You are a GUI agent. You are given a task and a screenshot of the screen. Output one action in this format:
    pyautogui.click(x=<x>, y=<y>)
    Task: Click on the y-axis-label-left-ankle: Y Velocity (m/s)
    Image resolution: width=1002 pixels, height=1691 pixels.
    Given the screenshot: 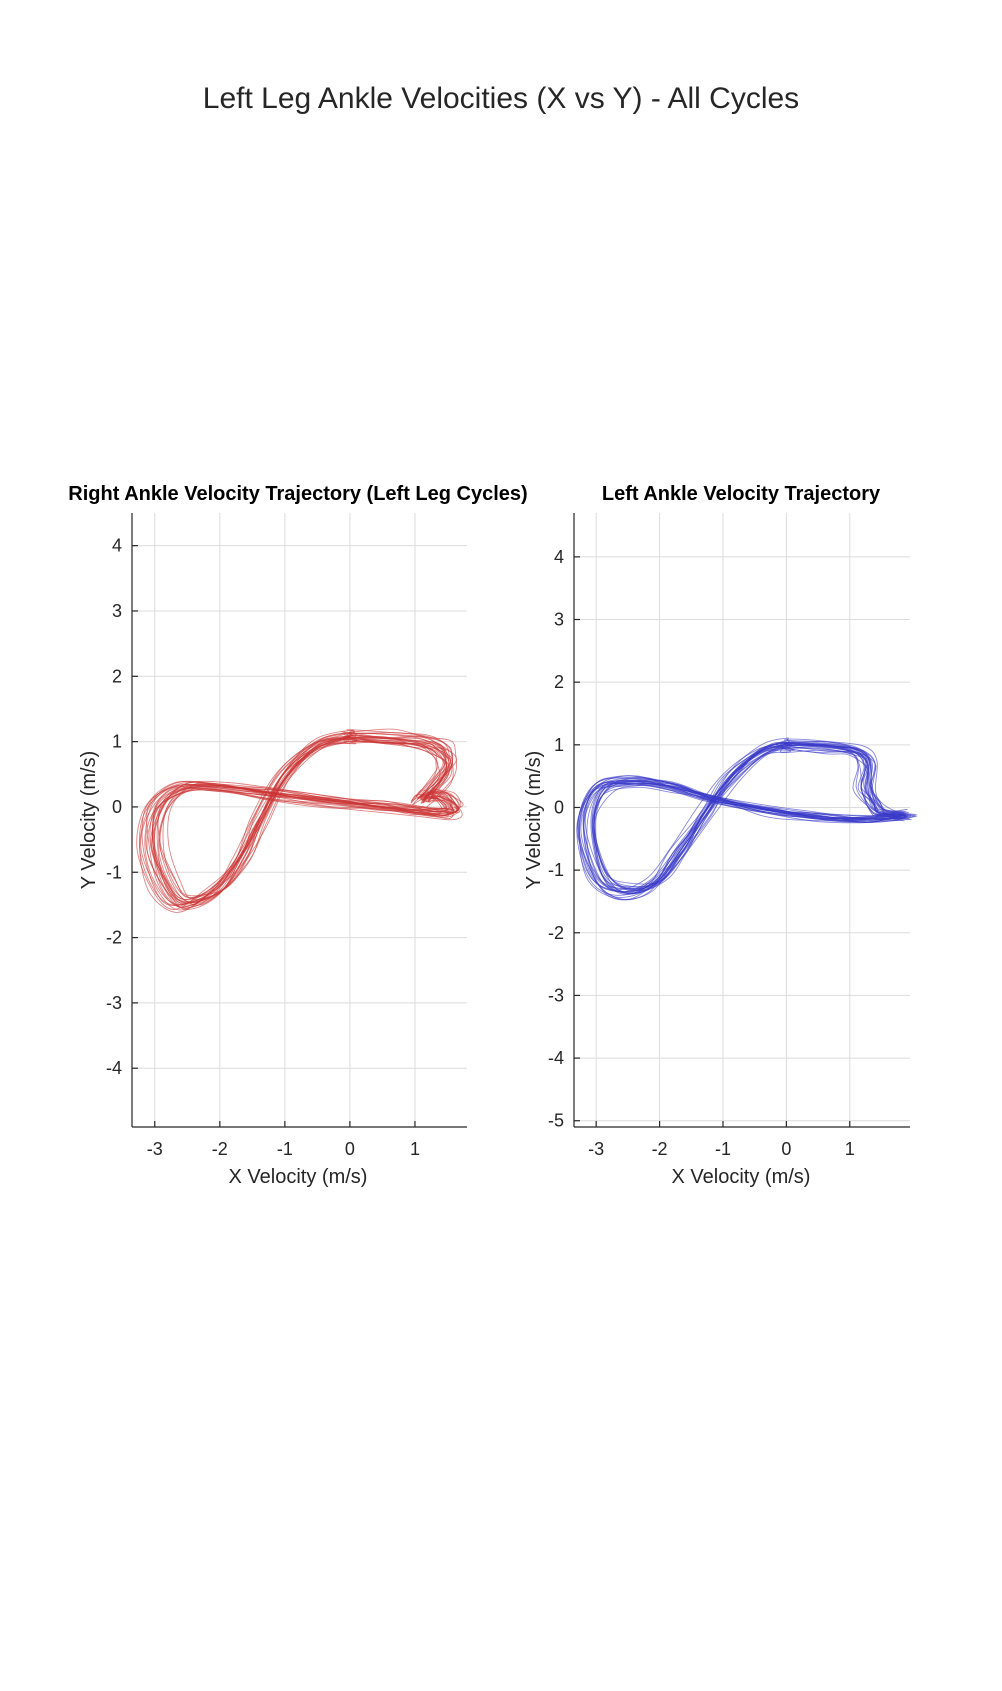 What is the action you would take?
    pyautogui.click(x=534, y=820)
    